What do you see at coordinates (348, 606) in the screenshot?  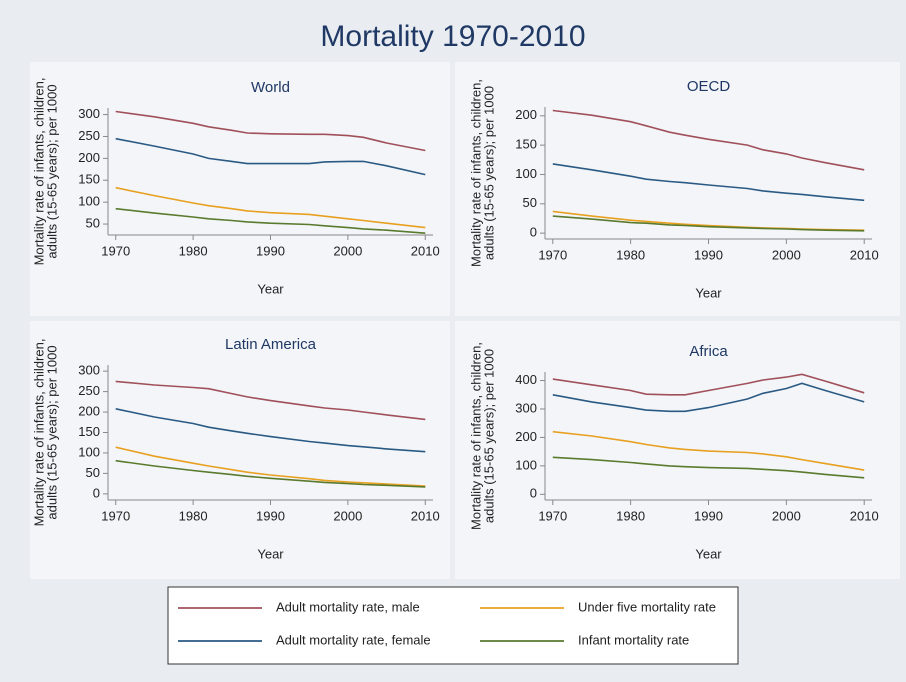 I see `legend-label: Adult mortality rate, male` at bounding box center [348, 606].